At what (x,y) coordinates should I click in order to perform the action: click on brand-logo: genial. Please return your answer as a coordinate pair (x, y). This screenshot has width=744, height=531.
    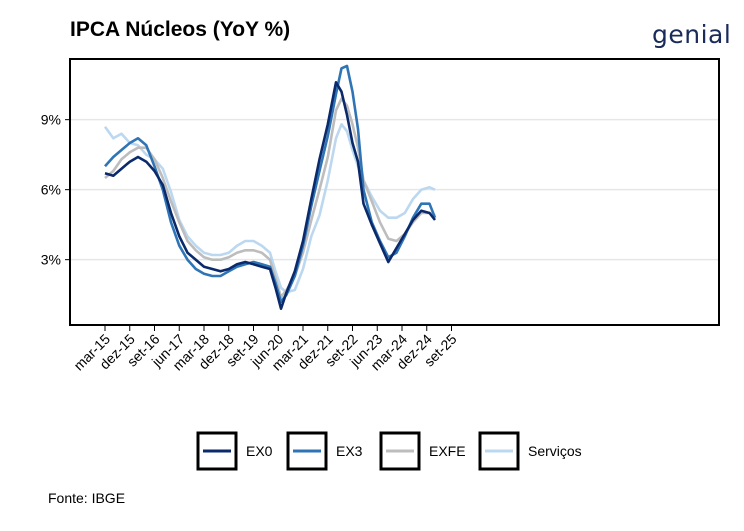
    Looking at the image, I should click on (692, 34).